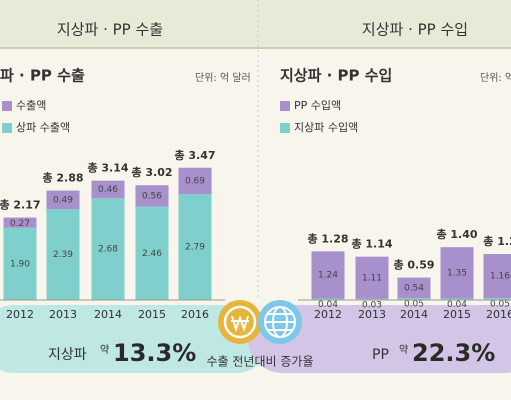  I want to click on value-label: 1.90, so click(20, 264).